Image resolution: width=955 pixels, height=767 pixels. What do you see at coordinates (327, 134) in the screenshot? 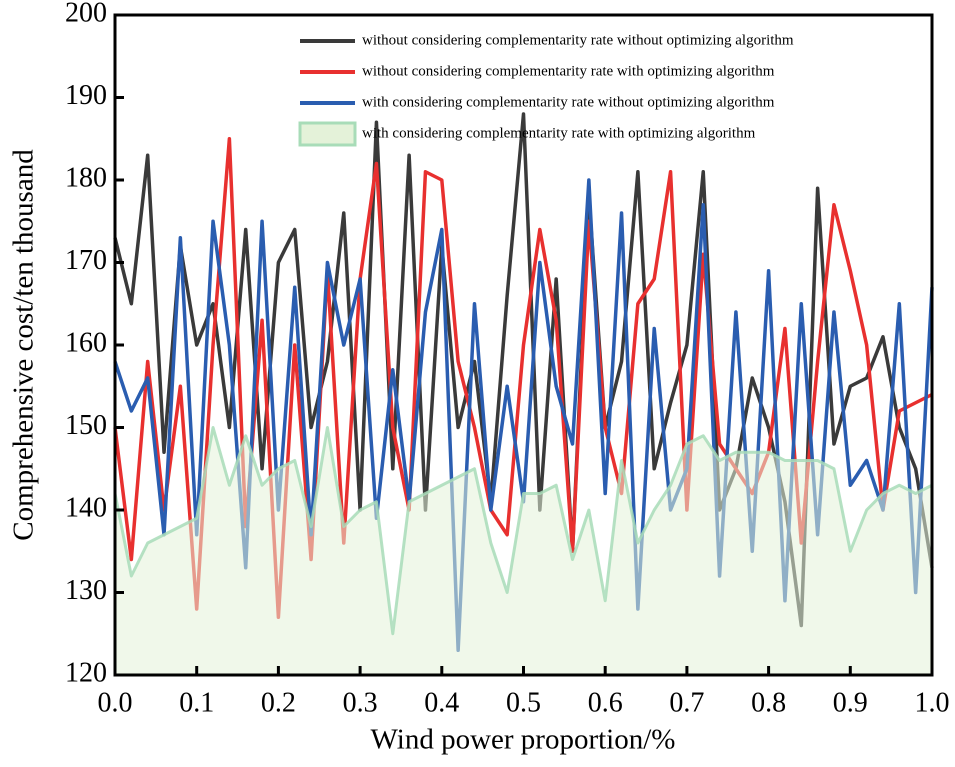
I see `legend-swatch` at bounding box center [327, 134].